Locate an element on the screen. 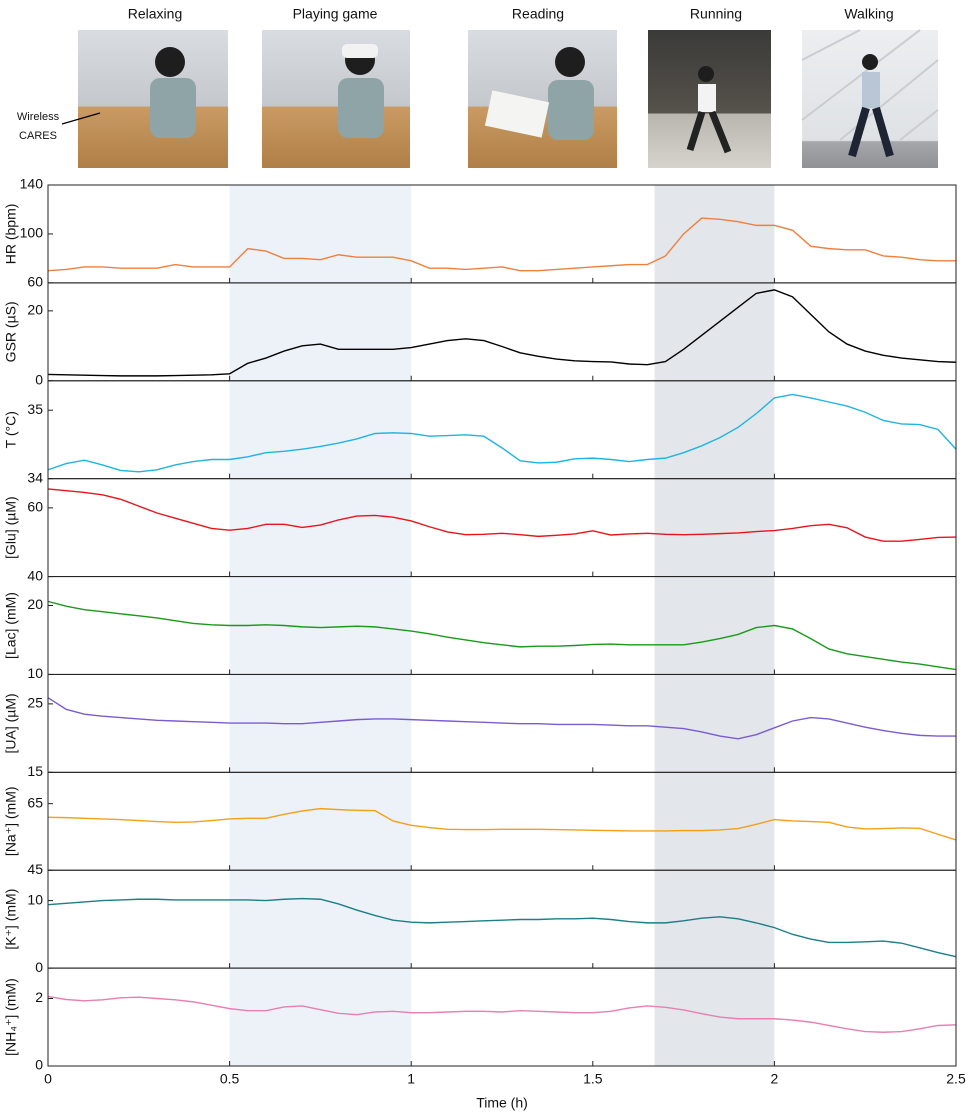  y-axis-label: [UA] (µM) is located at coordinates (11, 723).